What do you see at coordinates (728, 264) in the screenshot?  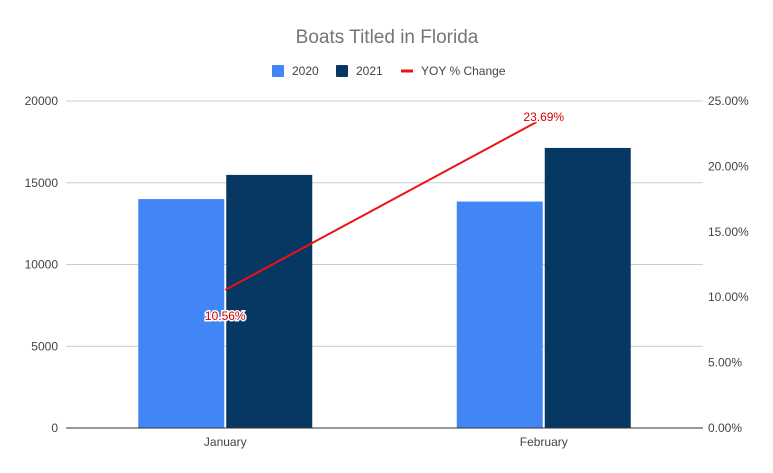 I see `right-axis: 0.00% 5.00% 10.00% 15.00% 20.00% 25.00%` at bounding box center [728, 264].